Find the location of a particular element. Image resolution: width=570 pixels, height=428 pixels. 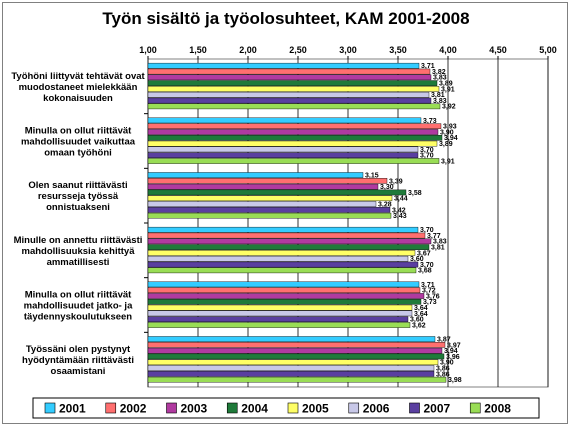

x-tick-label: 1,00 is located at coordinates (148, 50).